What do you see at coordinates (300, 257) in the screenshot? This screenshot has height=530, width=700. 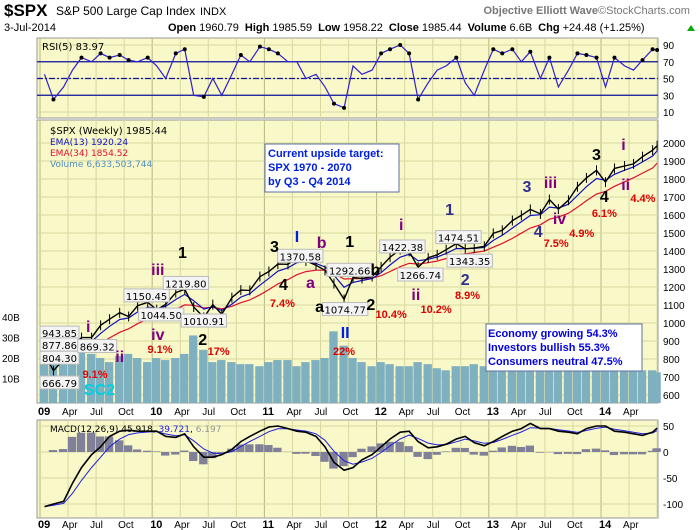 I see `pivot-value: 1370.58` at bounding box center [300, 257].